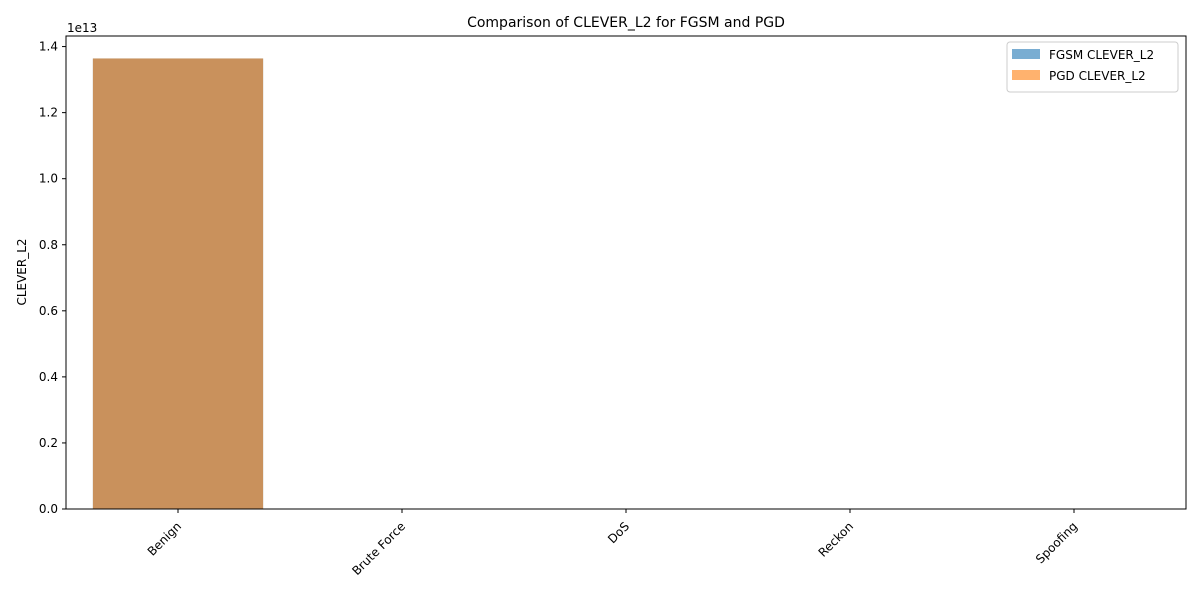  What do you see at coordinates (48, 113) in the screenshot?
I see `y-tick-label: 1.2` at bounding box center [48, 113].